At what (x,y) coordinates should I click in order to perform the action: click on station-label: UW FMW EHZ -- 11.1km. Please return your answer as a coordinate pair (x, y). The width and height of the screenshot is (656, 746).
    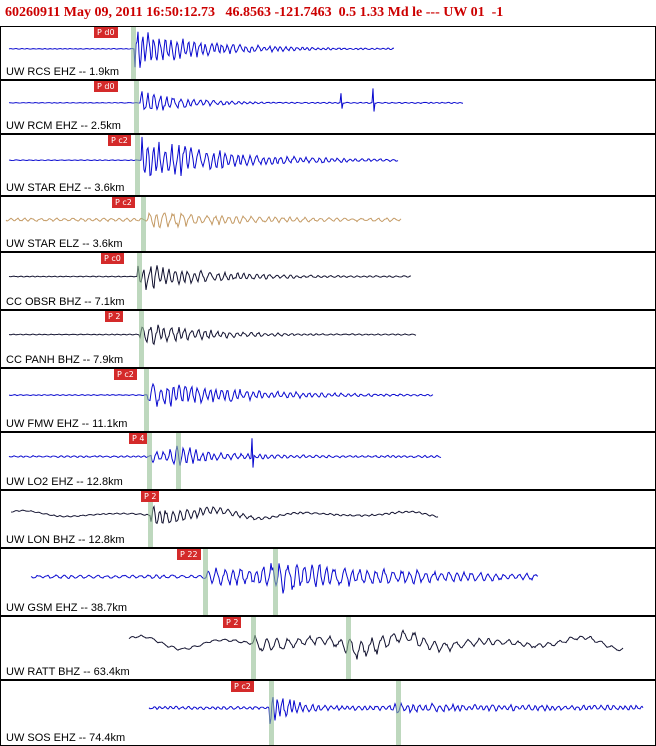
    Looking at the image, I should click on (67, 424).